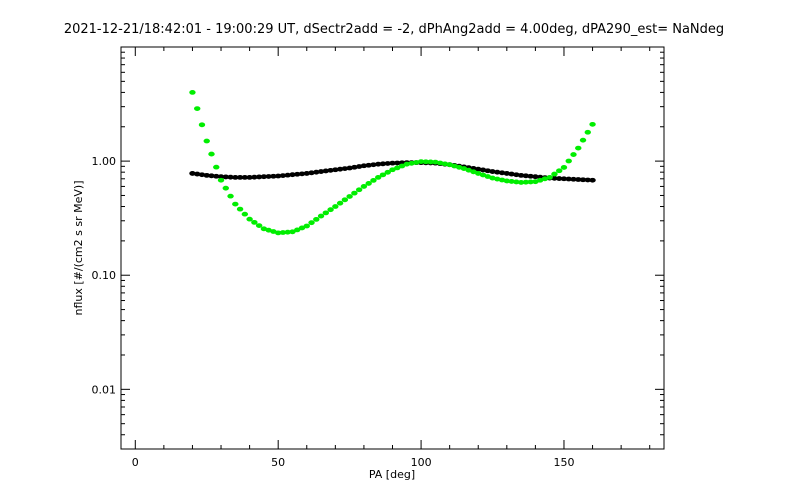 The image size is (800, 500). Describe the element at coordinates (135, 462) in the screenshot. I see `x-tick-label: 0` at that location.